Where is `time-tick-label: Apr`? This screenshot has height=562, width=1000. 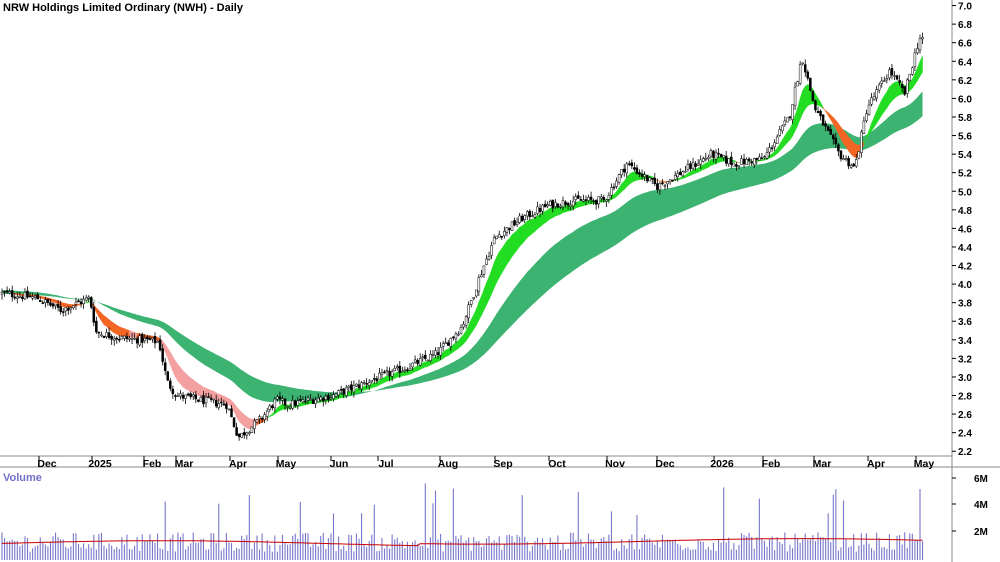
time-tick-label: Apr is located at coordinates (876, 464).